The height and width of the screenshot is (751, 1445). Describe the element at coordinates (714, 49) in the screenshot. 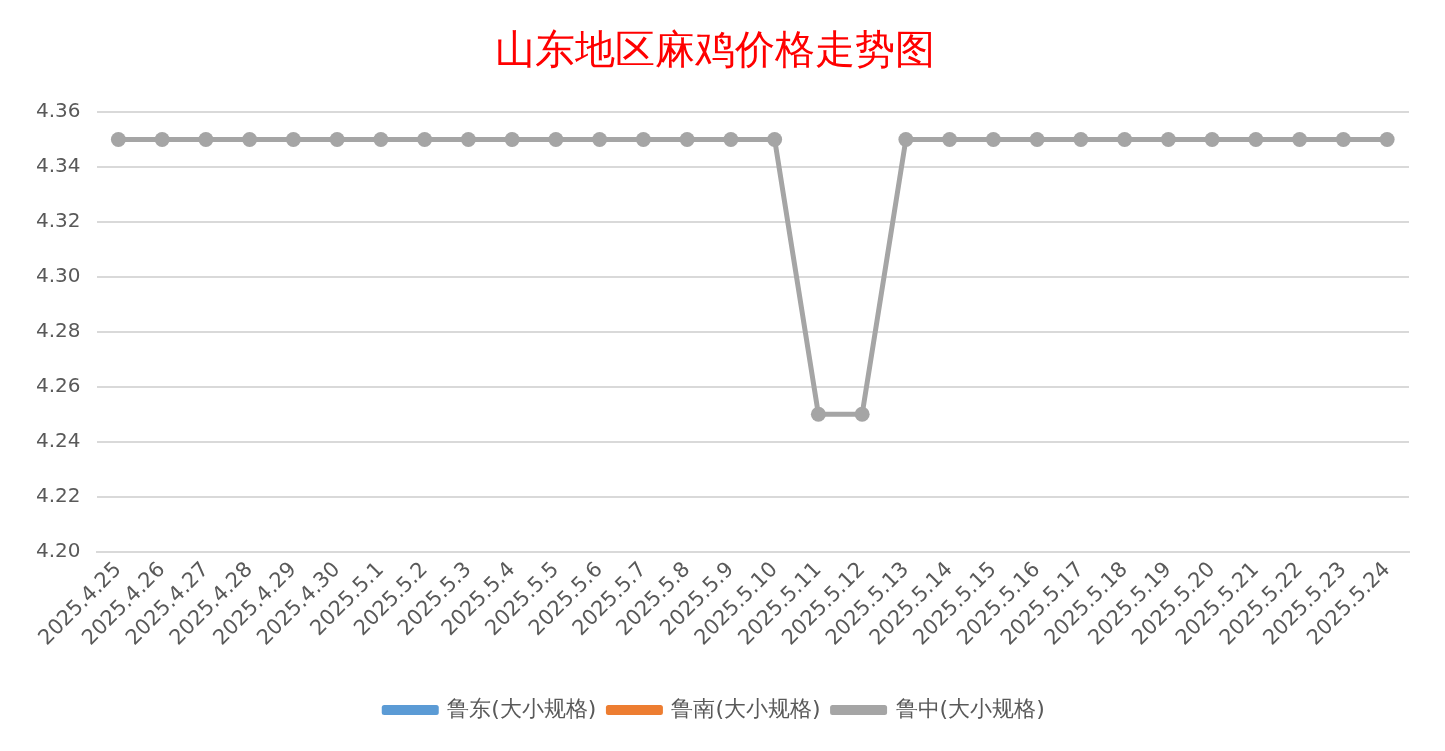

I see `chart-title: 山东地区麻鸡价格走势图` at that location.